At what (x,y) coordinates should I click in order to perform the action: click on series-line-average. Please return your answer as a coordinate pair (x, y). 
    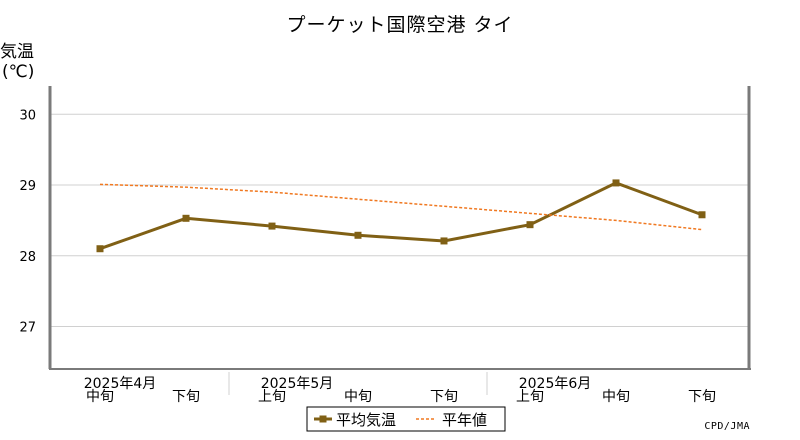
    Looking at the image, I should click on (401, 216).